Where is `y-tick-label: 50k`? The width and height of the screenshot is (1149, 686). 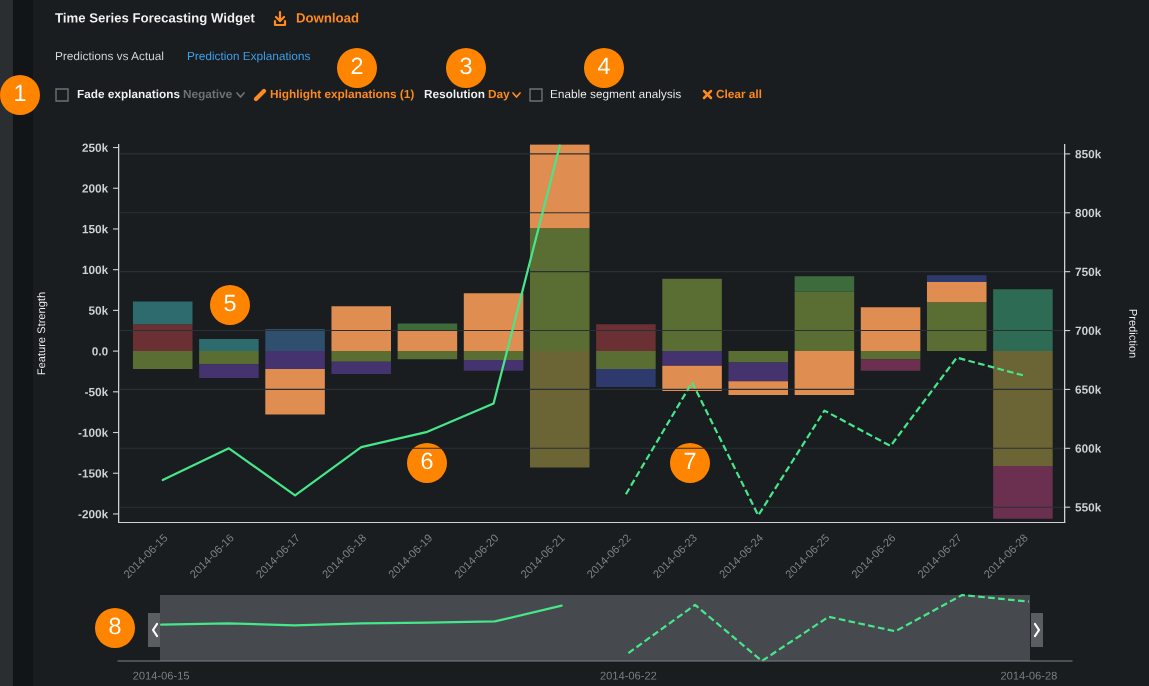 y-tick-label: 50k is located at coordinates (98, 310).